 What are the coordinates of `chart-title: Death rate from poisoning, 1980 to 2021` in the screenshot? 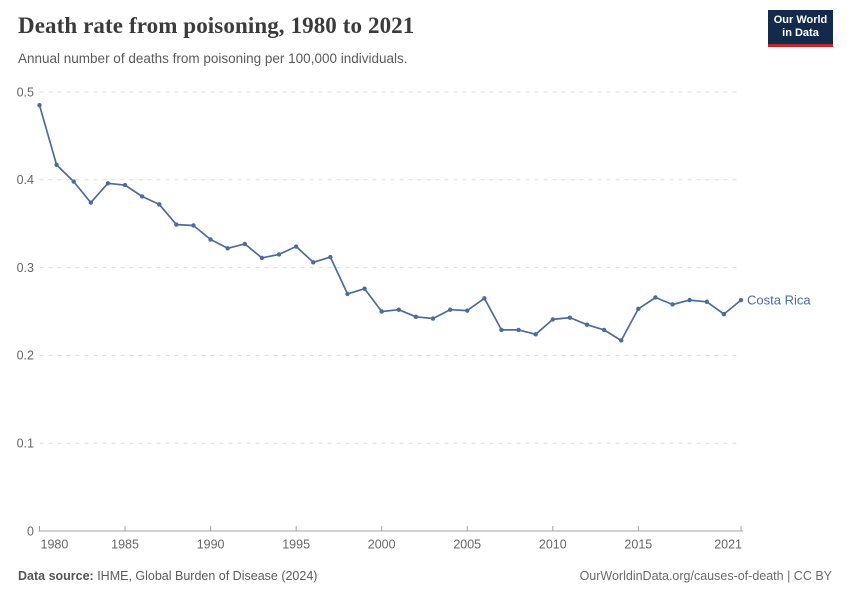 It's located at (216, 25).